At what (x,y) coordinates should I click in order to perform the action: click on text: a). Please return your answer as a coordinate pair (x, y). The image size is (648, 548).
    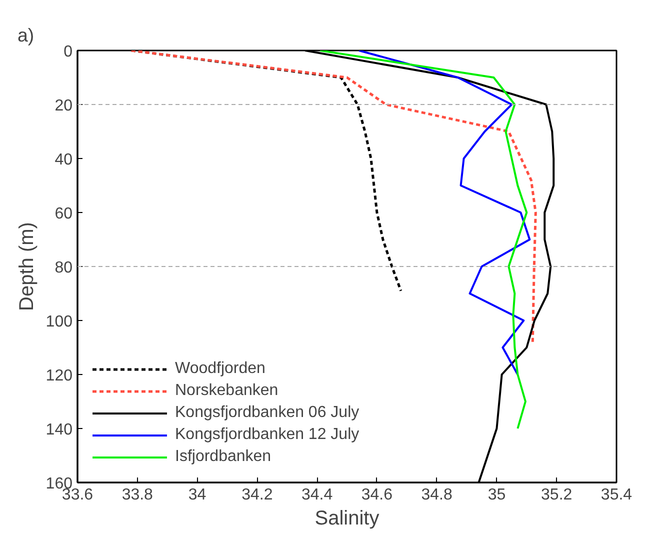
    Looking at the image, I should click on (26, 35).